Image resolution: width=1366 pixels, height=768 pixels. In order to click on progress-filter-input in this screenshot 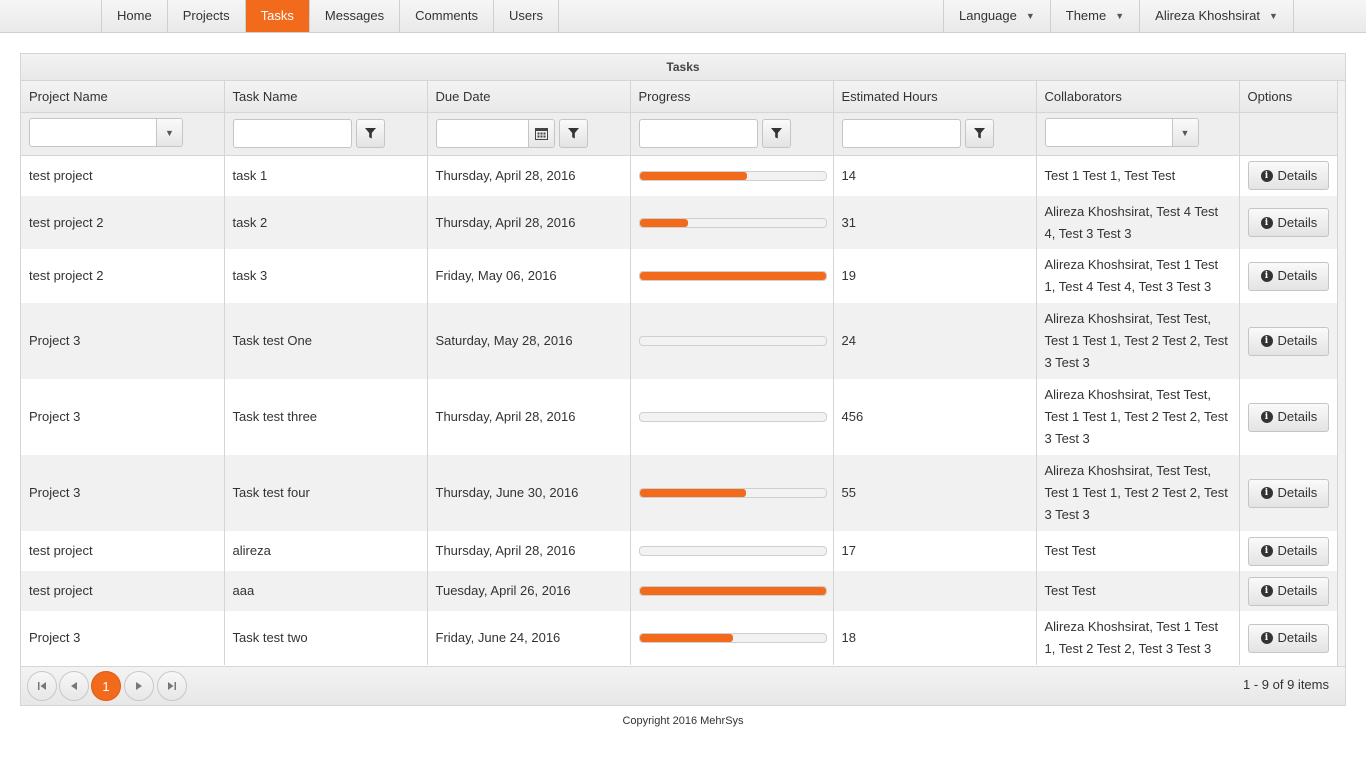, I will do `click(698, 133)`.